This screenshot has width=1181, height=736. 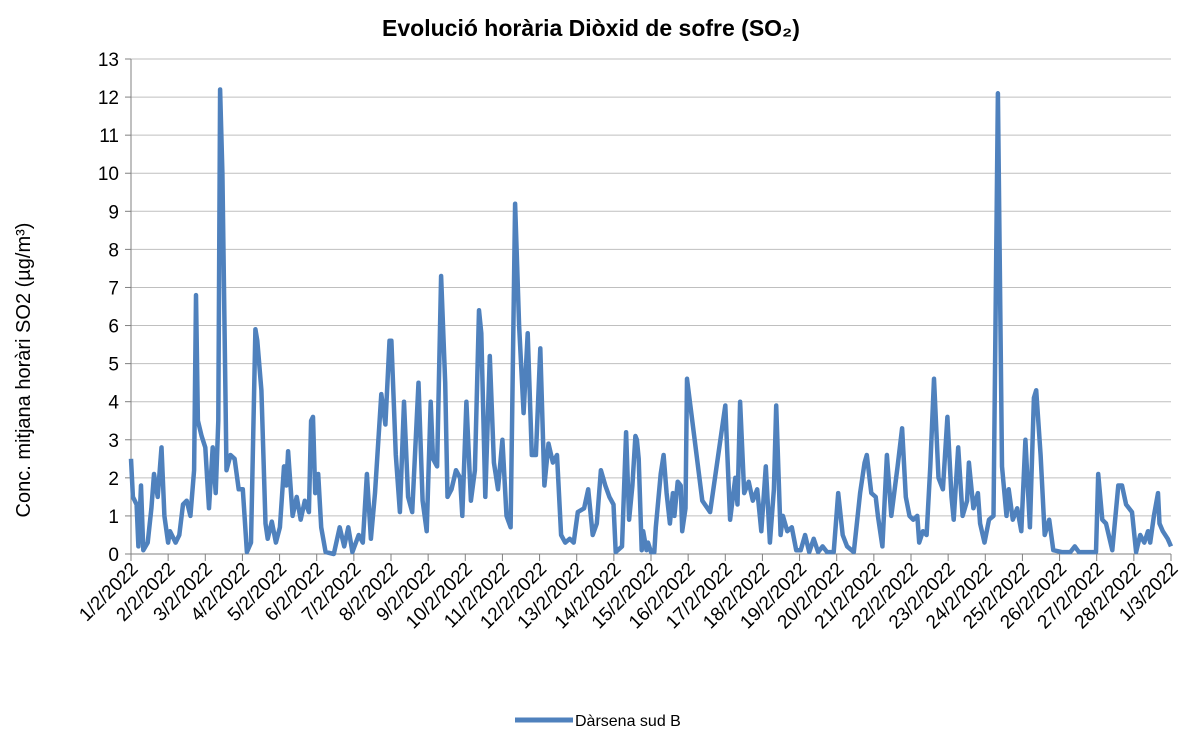 What do you see at coordinates (113, 288) in the screenshot?
I see `y-tick-label: 7` at bounding box center [113, 288].